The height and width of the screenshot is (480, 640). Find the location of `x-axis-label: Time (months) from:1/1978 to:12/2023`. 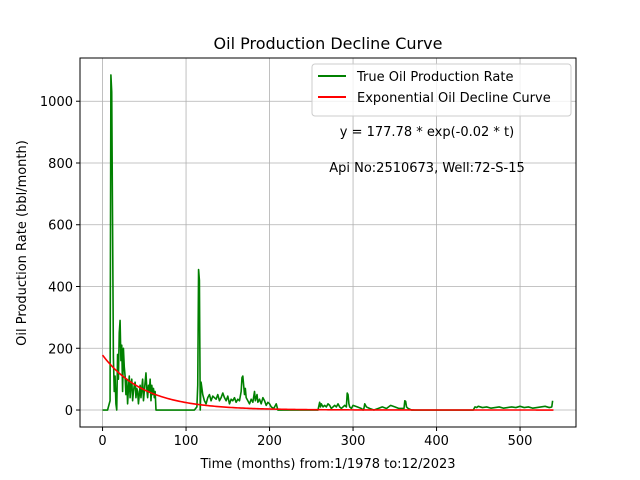

x-axis-label: Time (months) from:1/1978 to:12/2023 is located at coordinates (327, 464).